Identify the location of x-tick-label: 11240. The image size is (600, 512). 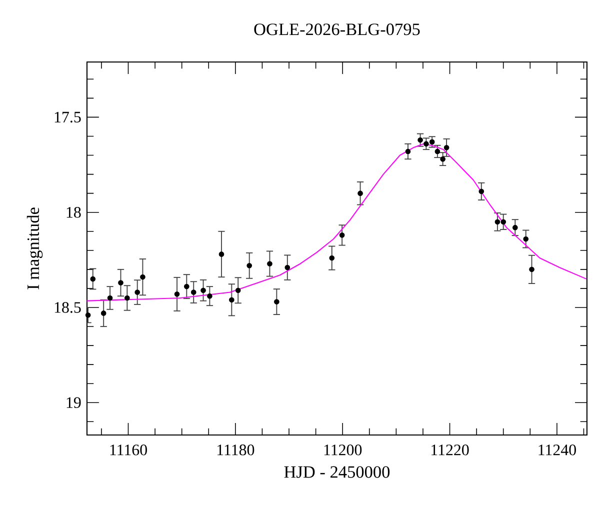
(557, 450).